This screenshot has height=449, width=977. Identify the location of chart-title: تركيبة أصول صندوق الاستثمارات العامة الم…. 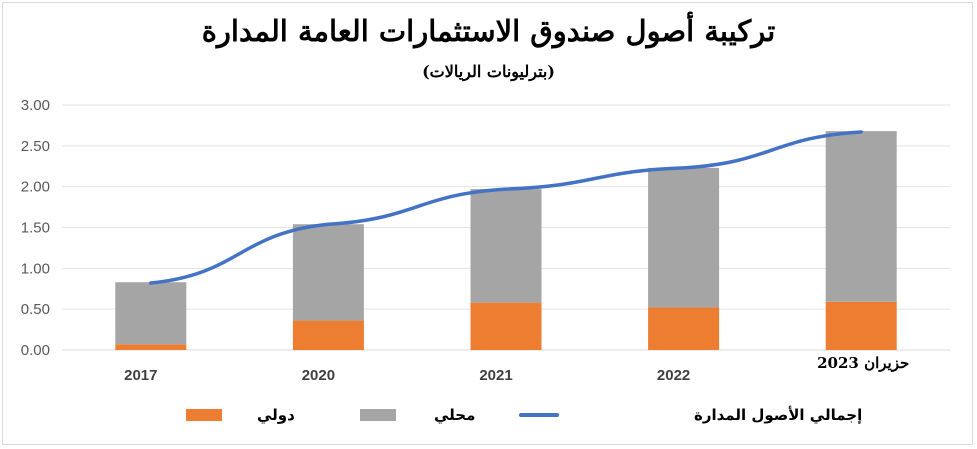
(488, 31).